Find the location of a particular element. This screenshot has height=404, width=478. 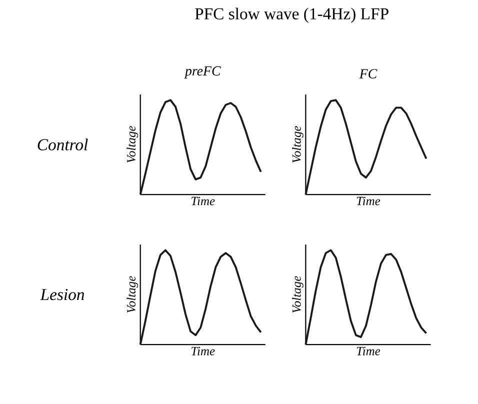

chart-subtitle: FC is located at coordinates (368, 73).